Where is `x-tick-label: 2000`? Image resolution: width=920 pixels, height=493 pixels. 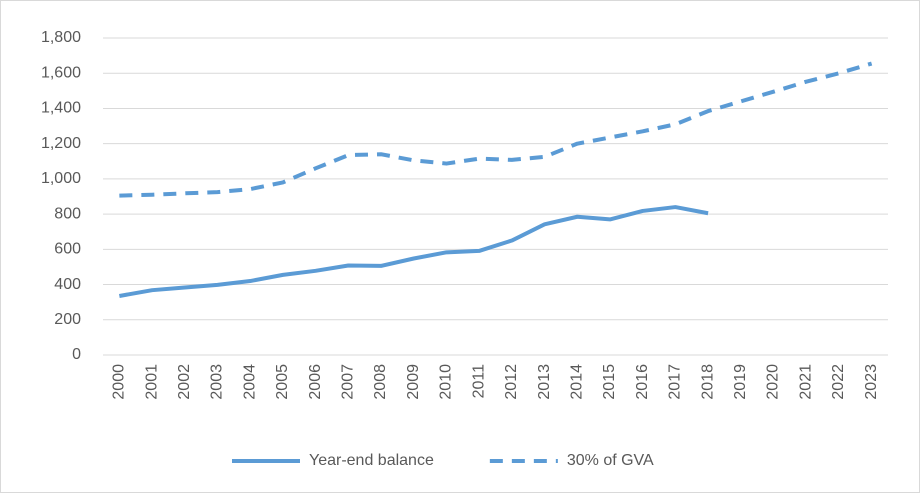 x-tick-label: 2000 is located at coordinates (119, 382).